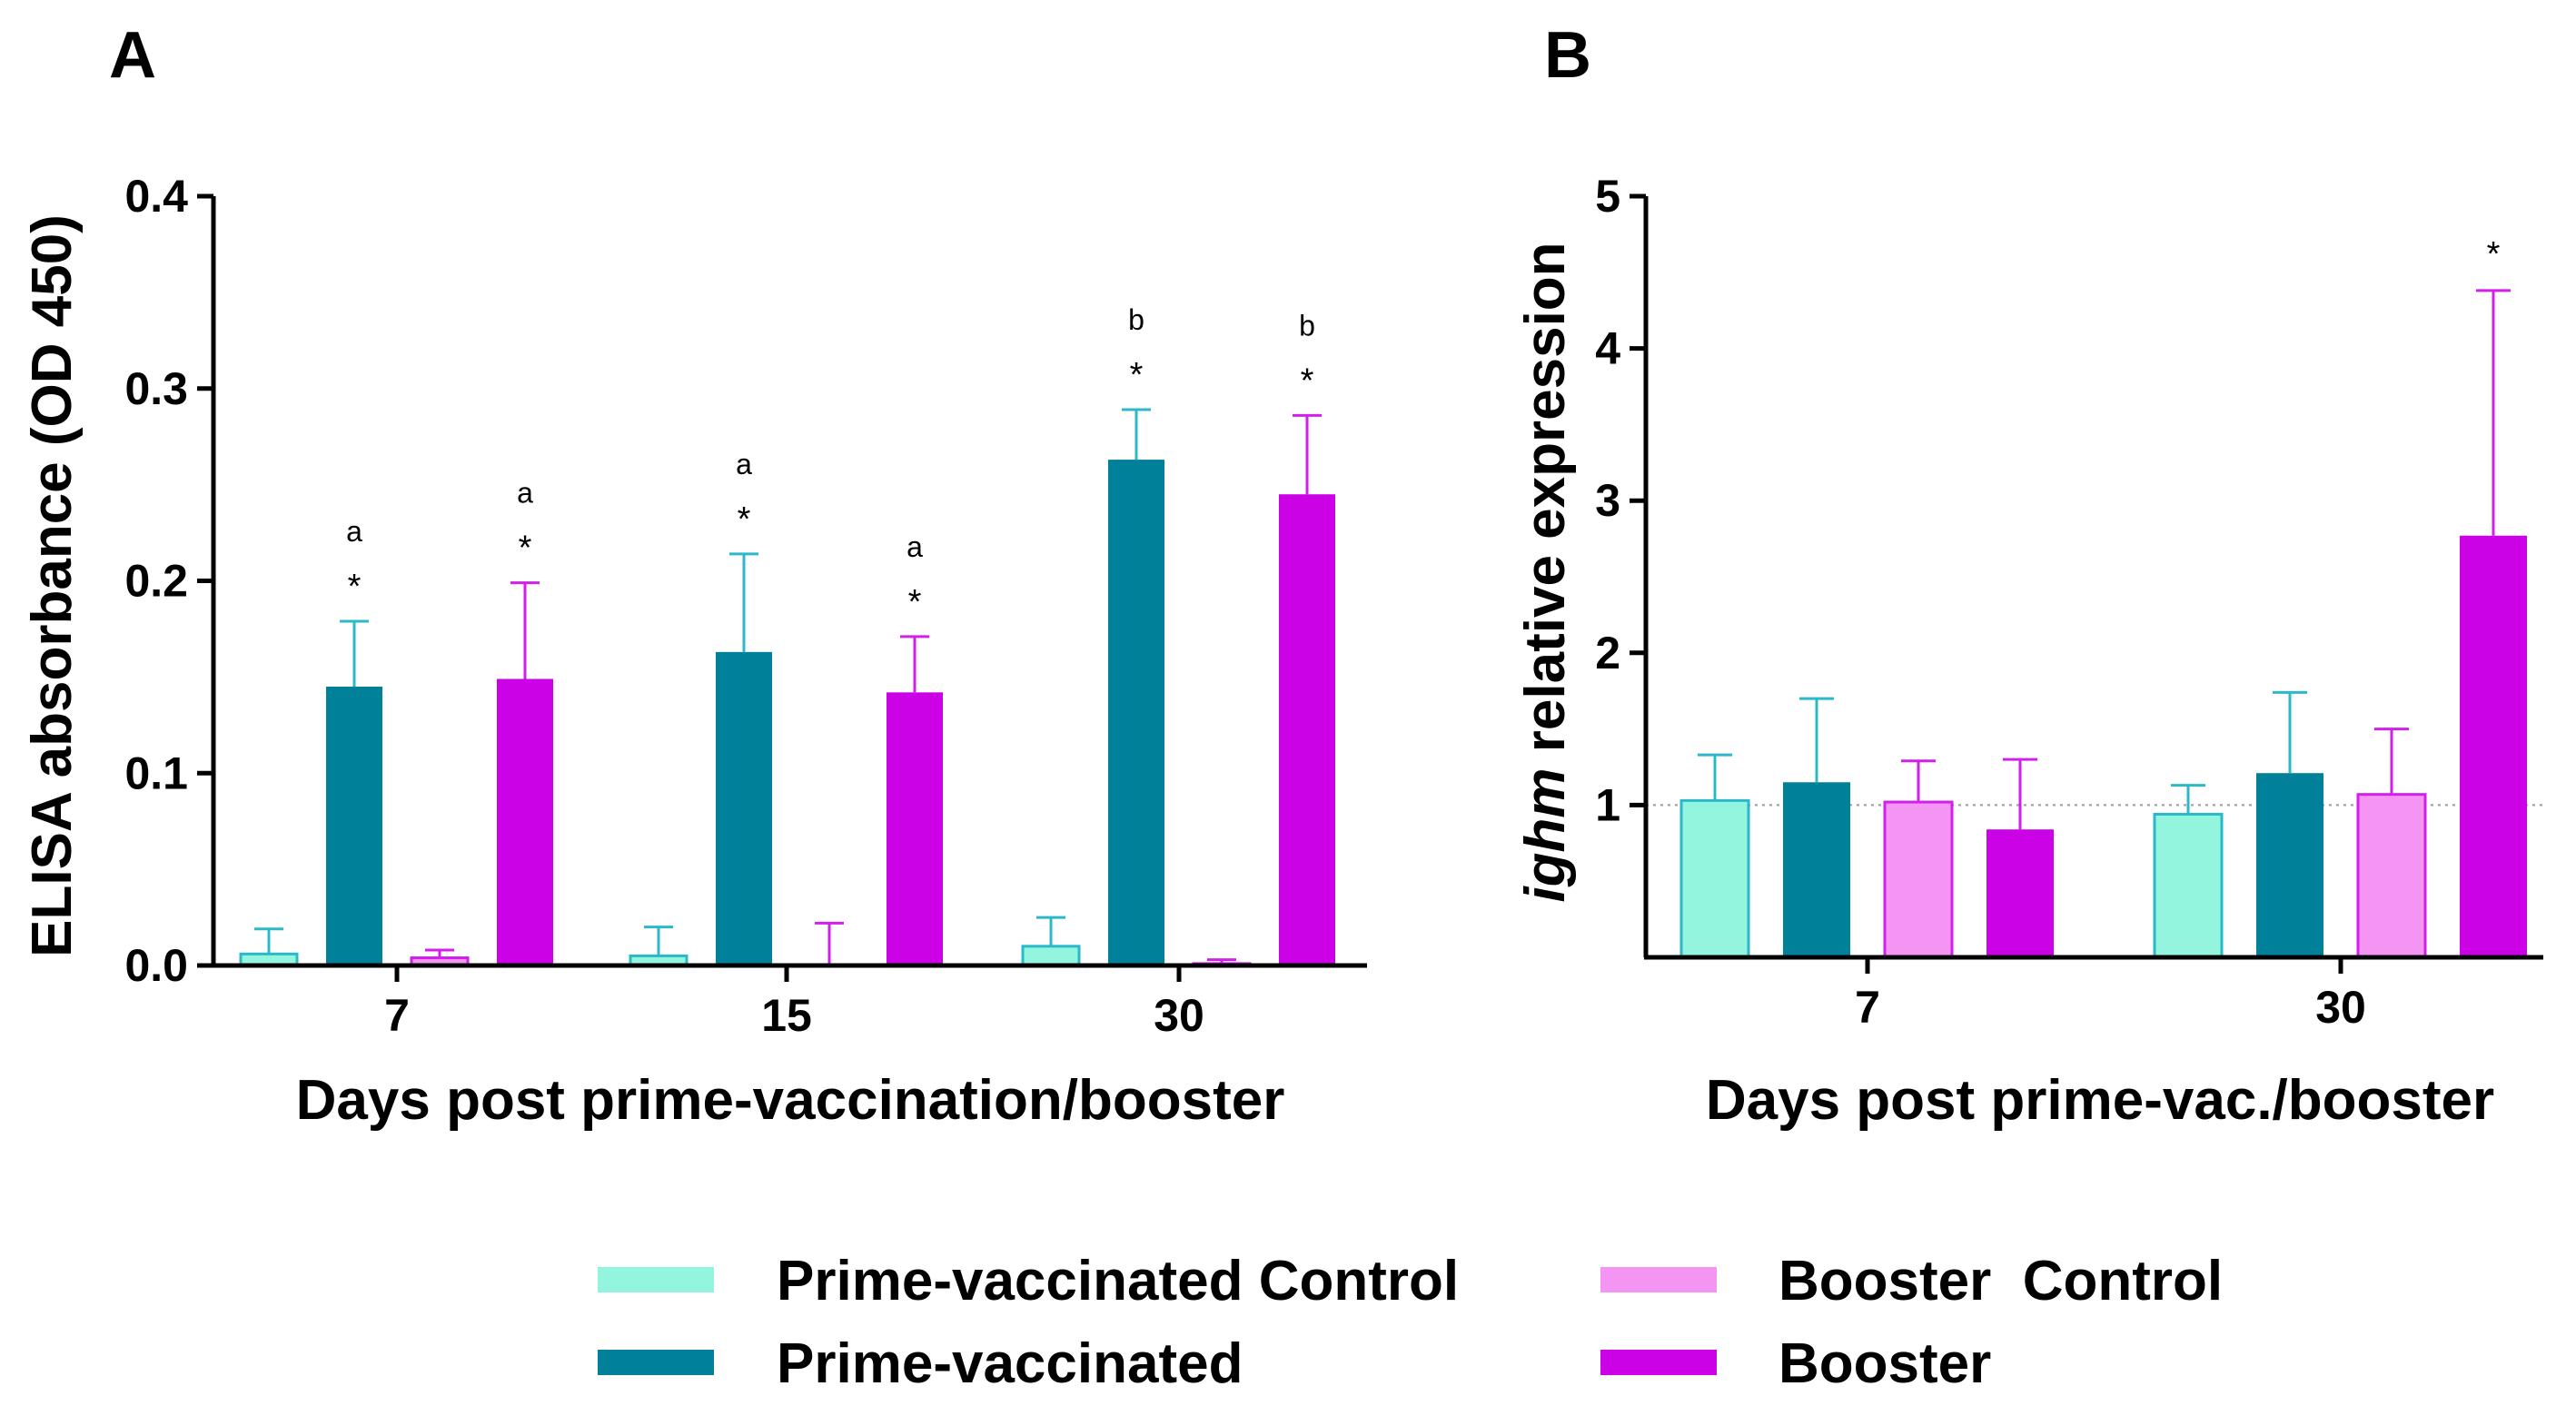 The height and width of the screenshot is (1406, 2576). I want to click on legend-label-booster: Booster, so click(1884, 1363).